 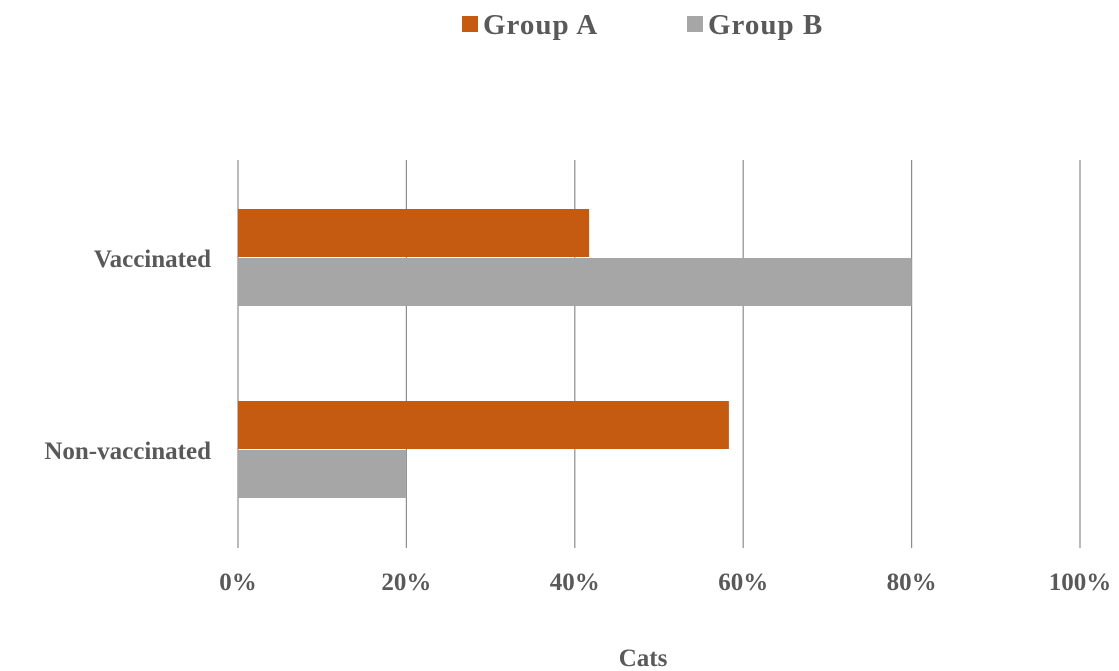 What do you see at coordinates (406, 582) in the screenshot?
I see `x-tick-label: 20%` at bounding box center [406, 582].